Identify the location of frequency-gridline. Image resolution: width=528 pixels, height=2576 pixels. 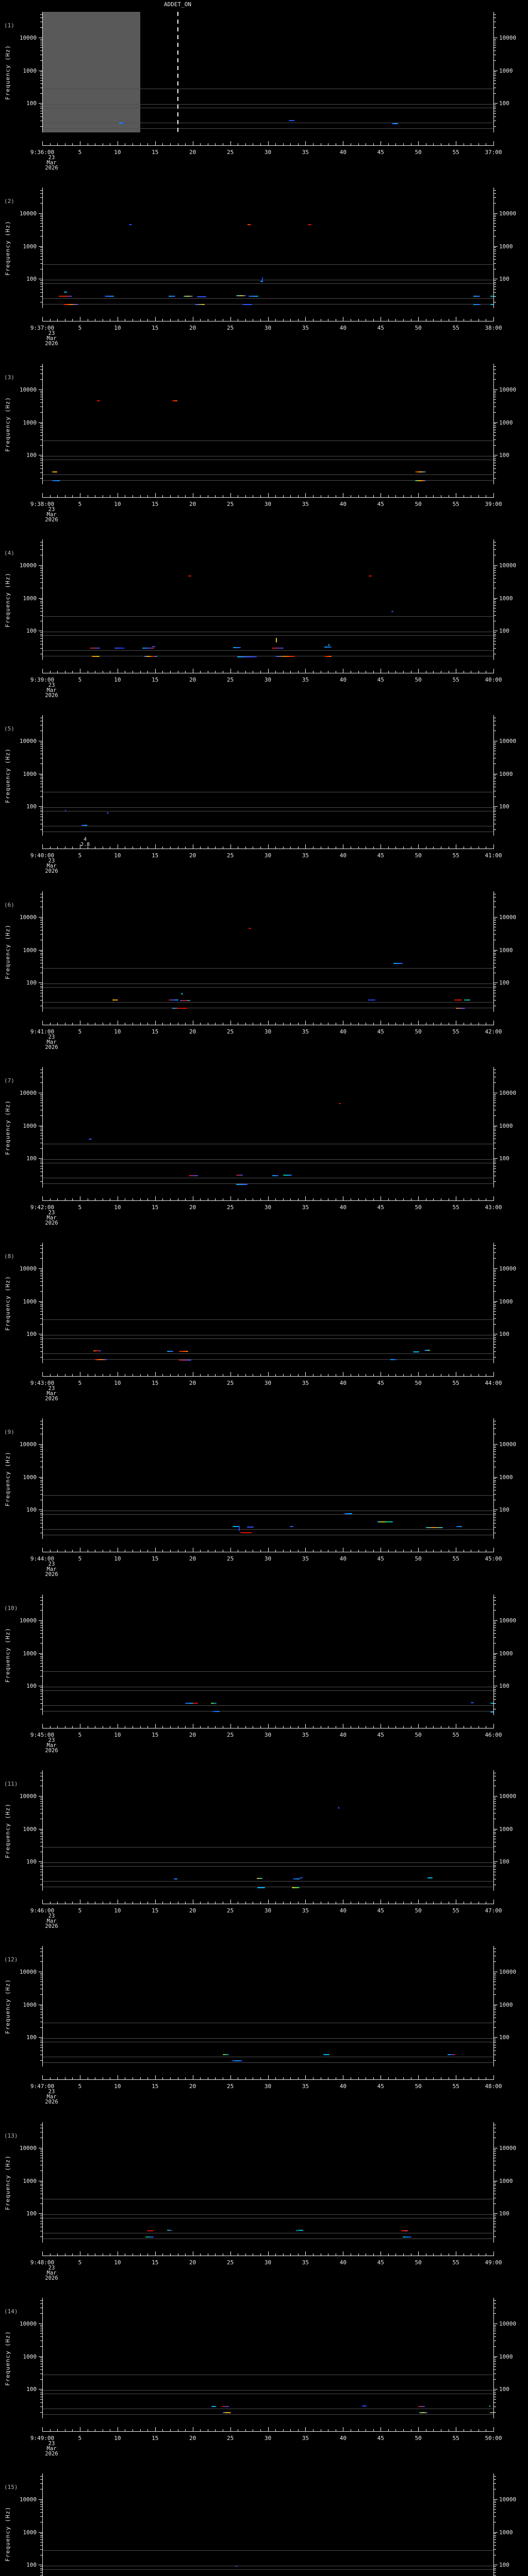
(267, 2414).